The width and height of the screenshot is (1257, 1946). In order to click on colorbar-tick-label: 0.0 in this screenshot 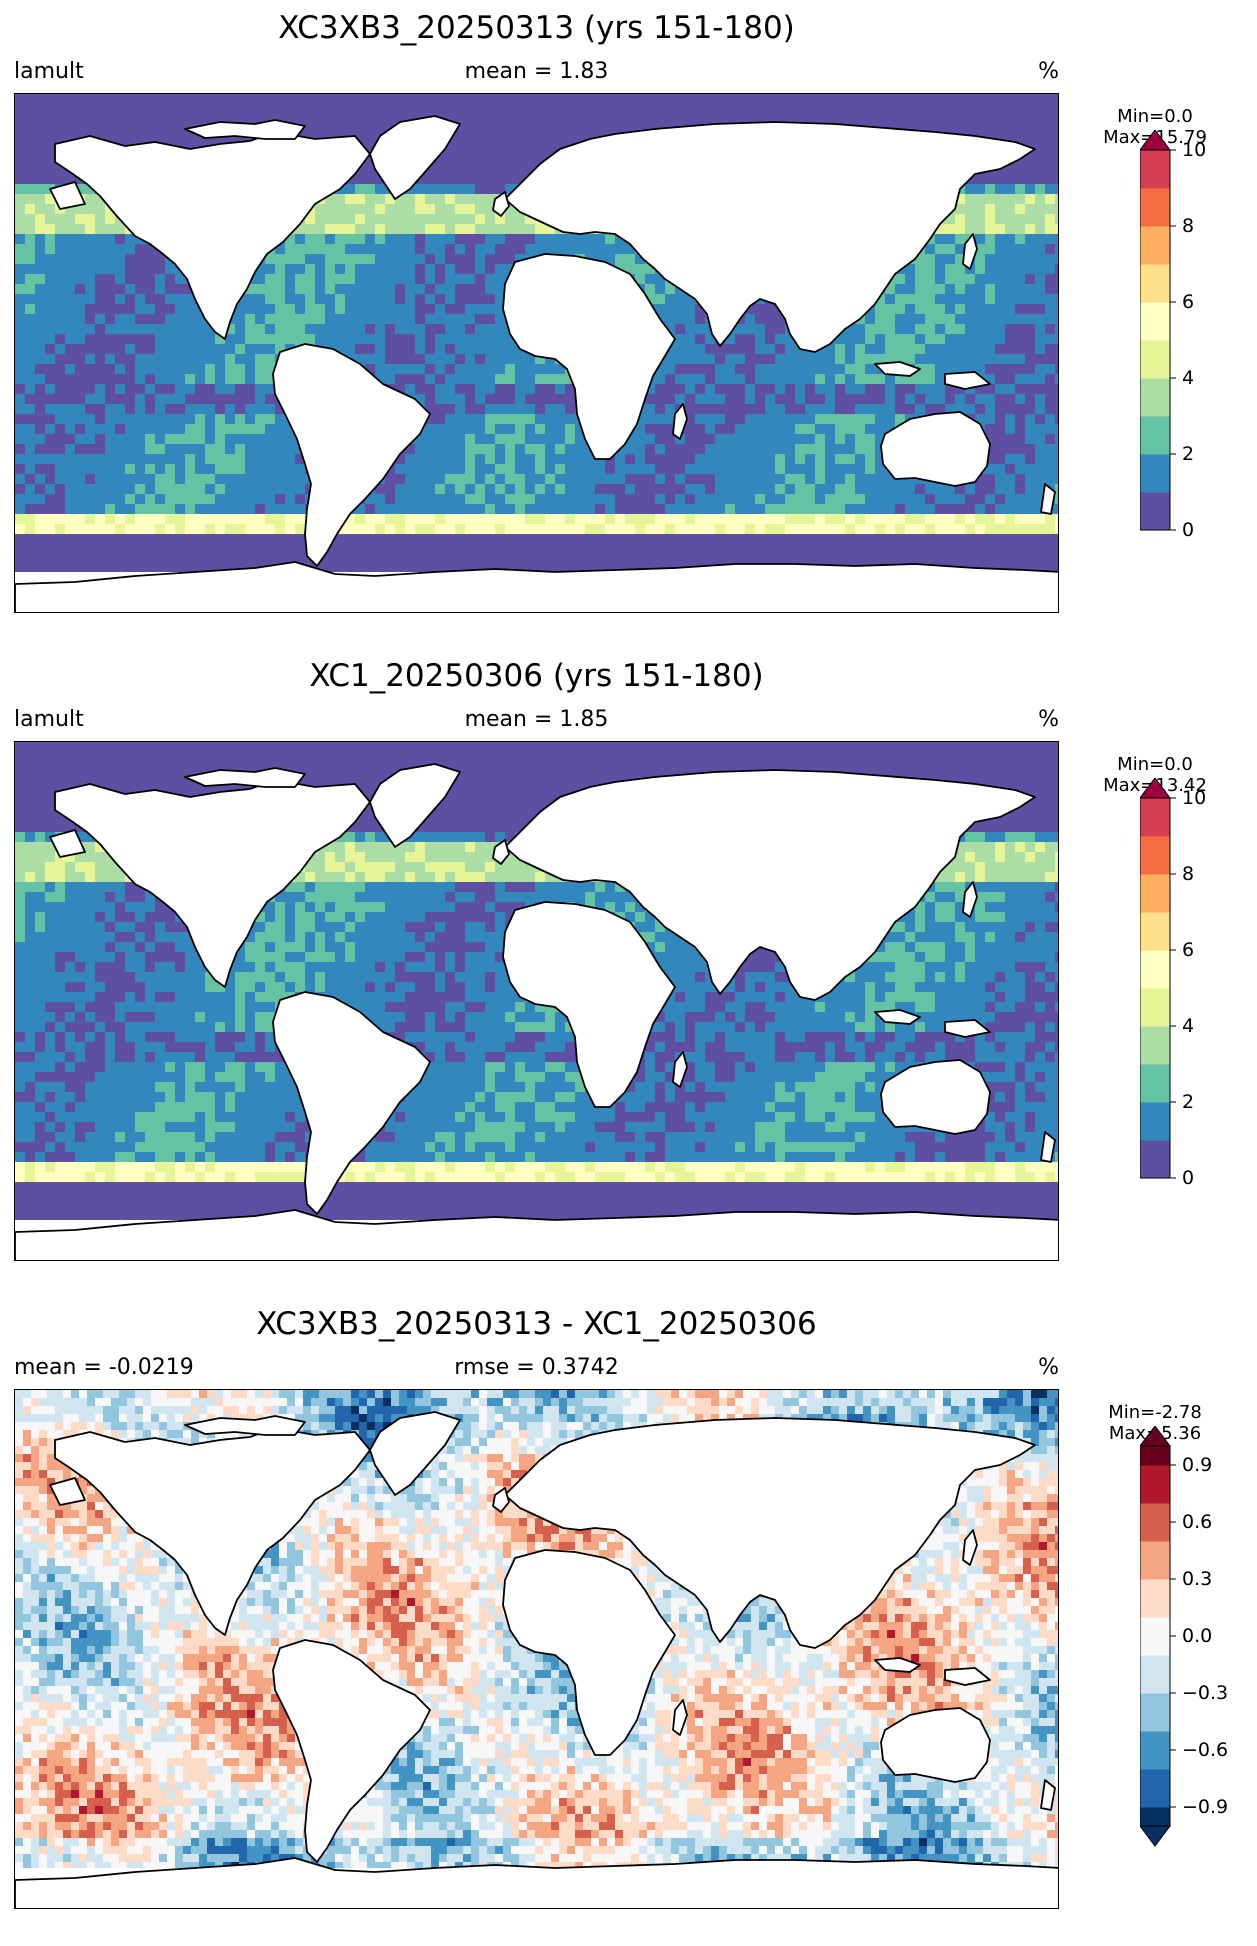, I will do `click(1197, 1636)`.